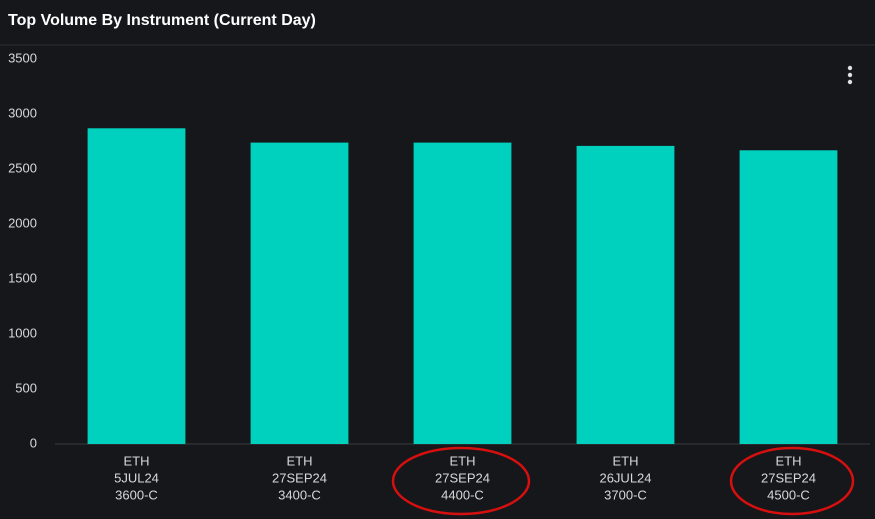  I want to click on y-tick-label: 500, so click(26, 387).